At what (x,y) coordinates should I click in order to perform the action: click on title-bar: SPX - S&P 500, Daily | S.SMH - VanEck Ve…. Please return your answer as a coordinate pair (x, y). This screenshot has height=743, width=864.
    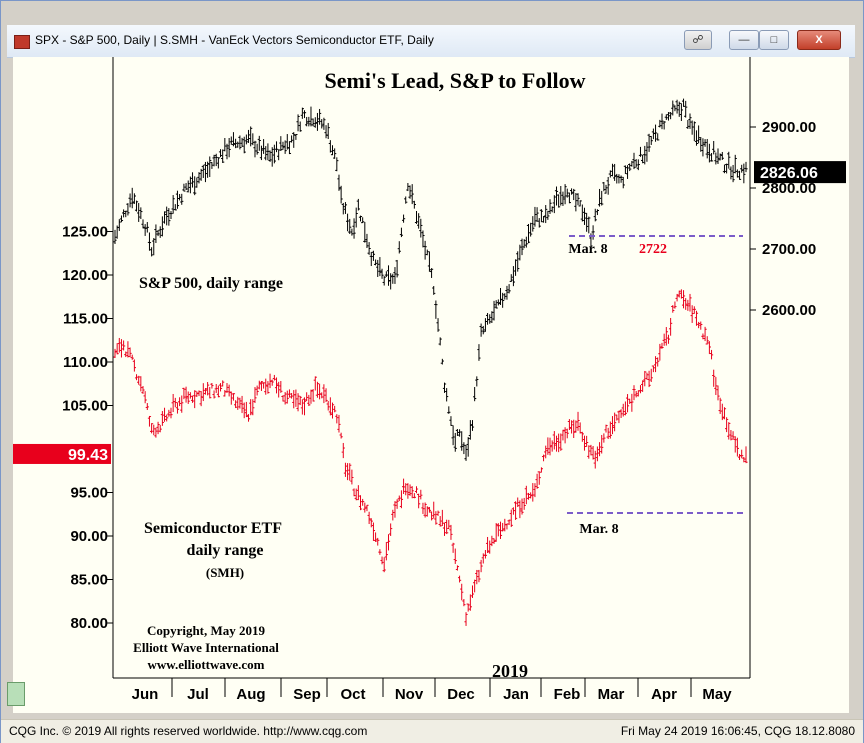
    Looking at the image, I should click on (431, 41).